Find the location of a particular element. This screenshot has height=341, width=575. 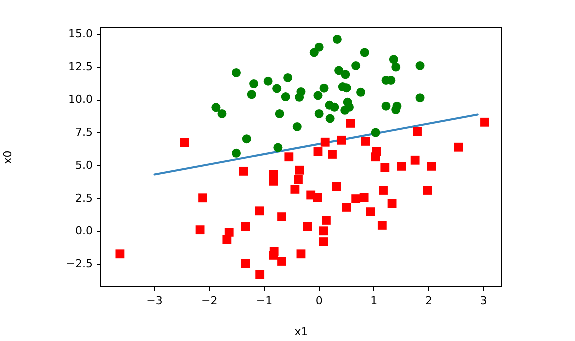

x-tick-label: 0 is located at coordinates (319, 301).